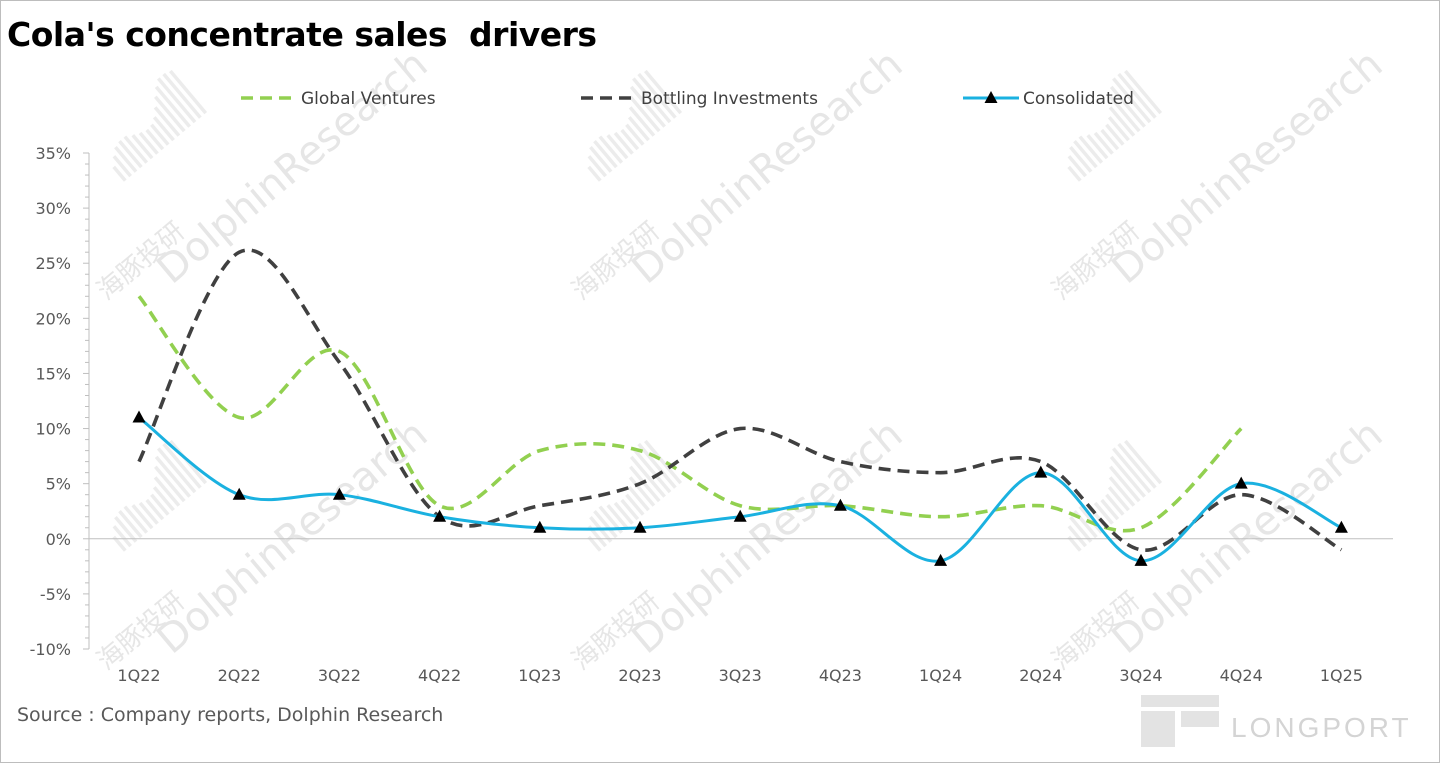 Image resolution: width=1440 pixels, height=763 pixels. What do you see at coordinates (53, 208) in the screenshot?
I see `y-tick-label: 30%` at bounding box center [53, 208].